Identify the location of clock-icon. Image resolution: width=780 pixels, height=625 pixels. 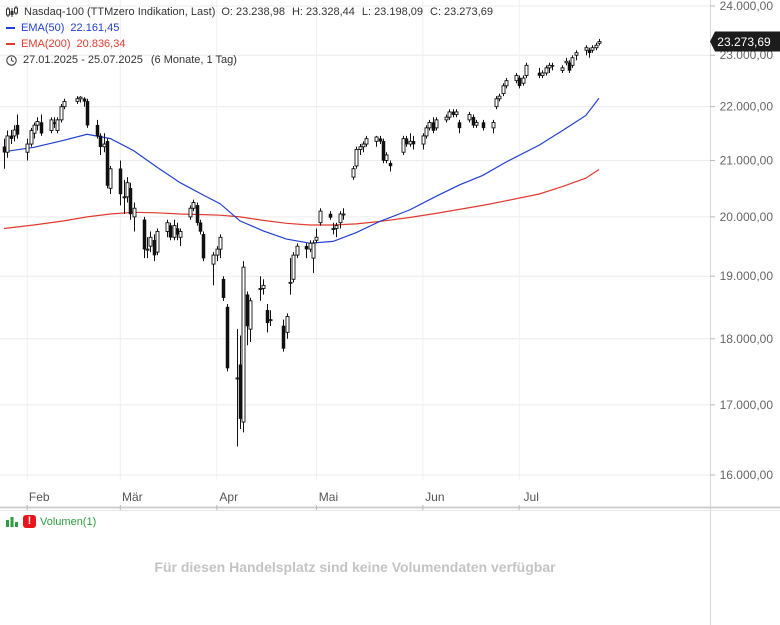
(11, 60).